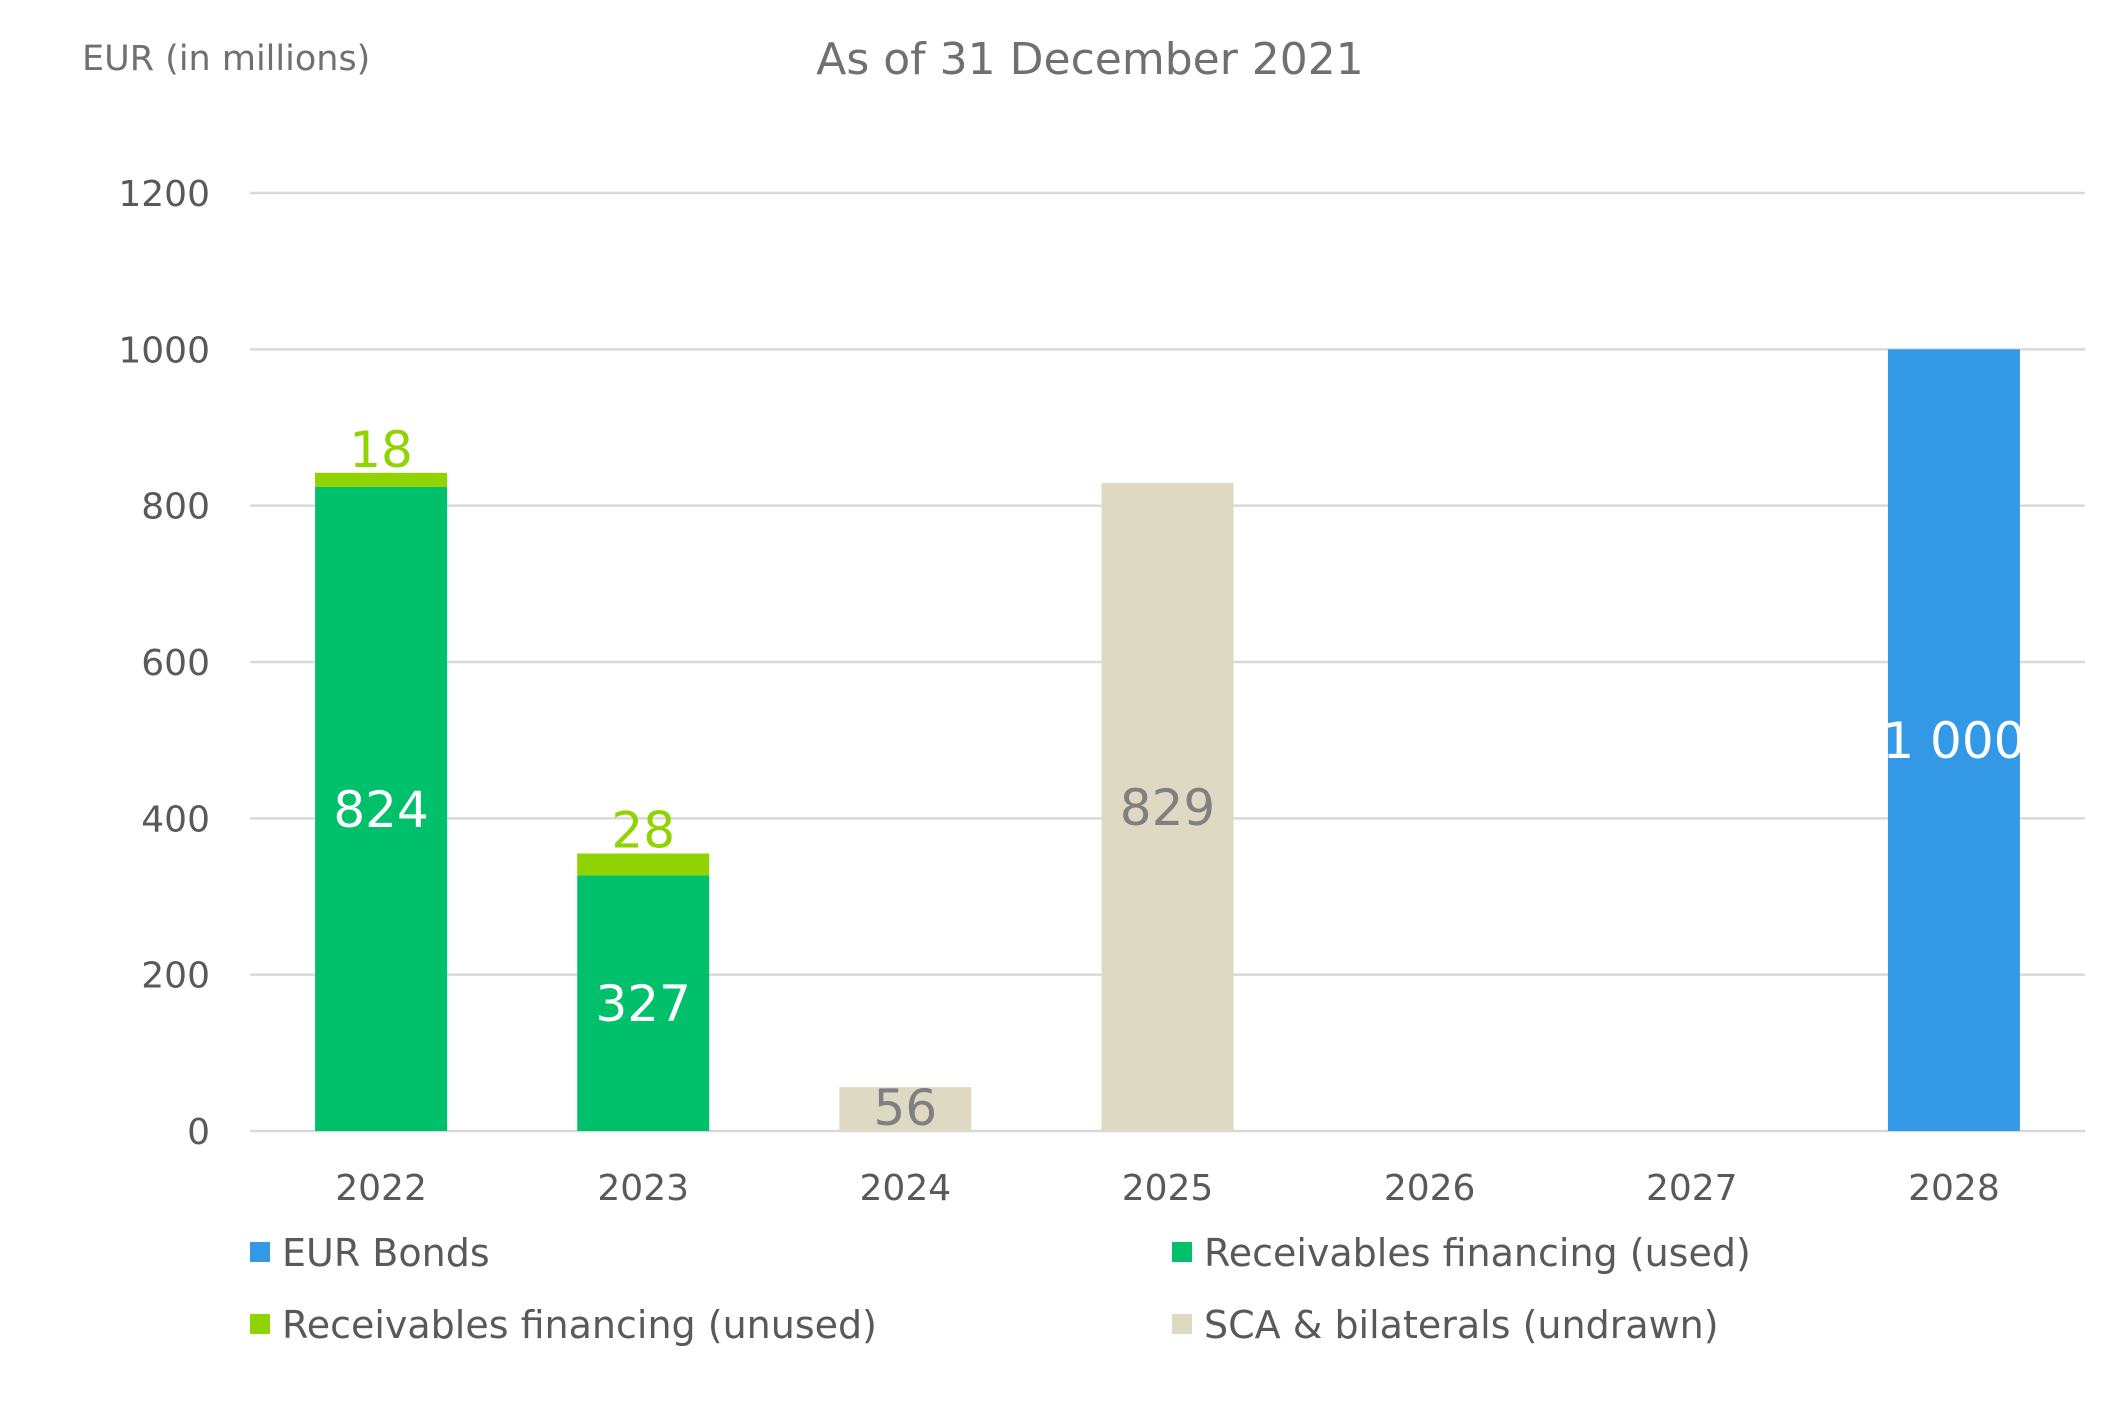 The height and width of the screenshot is (1406, 2107). Describe the element at coordinates (175, 507) in the screenshot. I see `y-tick-label: 800` at that location.